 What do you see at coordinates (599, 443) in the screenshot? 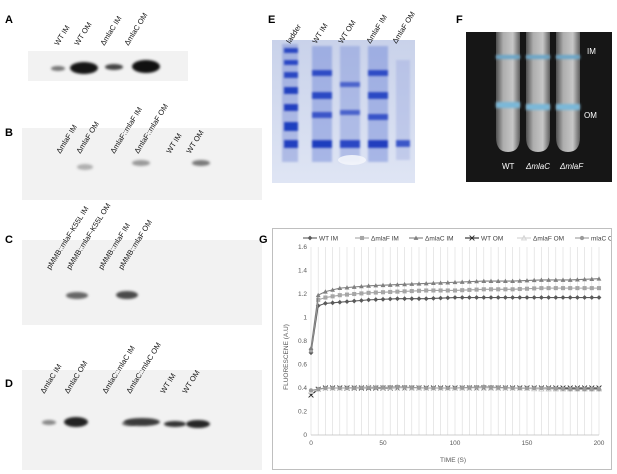
I see `x-tick-label: 200` at bounding box center [599, 443].